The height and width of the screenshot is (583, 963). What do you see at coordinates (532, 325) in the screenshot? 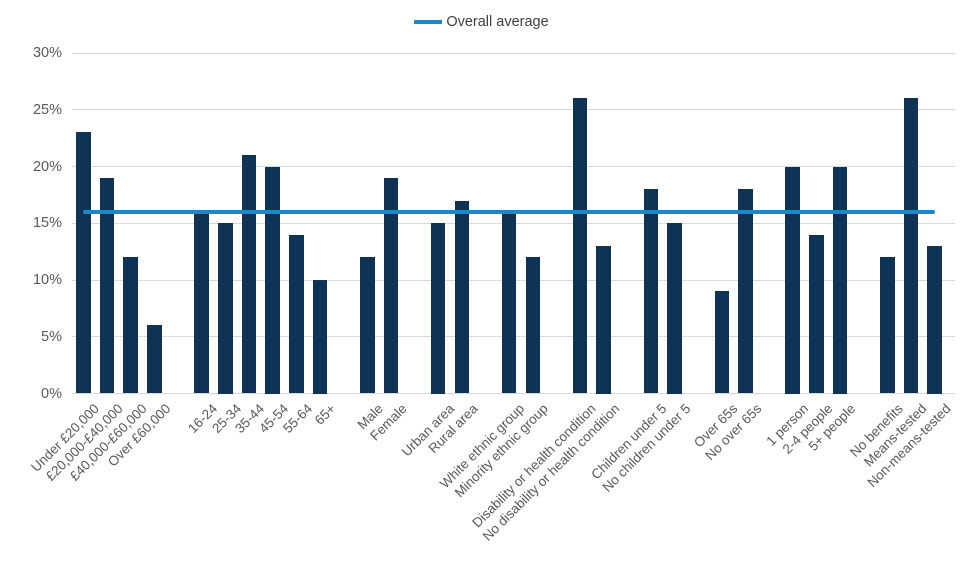
I see `bar-minority-ethnic-group` at bounding box center [532, 325].